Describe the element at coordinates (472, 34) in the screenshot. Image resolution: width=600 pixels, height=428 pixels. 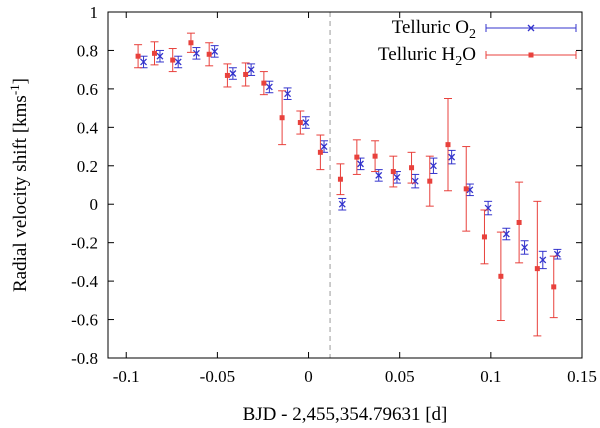
I see `legend-o2-subscript: 2` at that location.